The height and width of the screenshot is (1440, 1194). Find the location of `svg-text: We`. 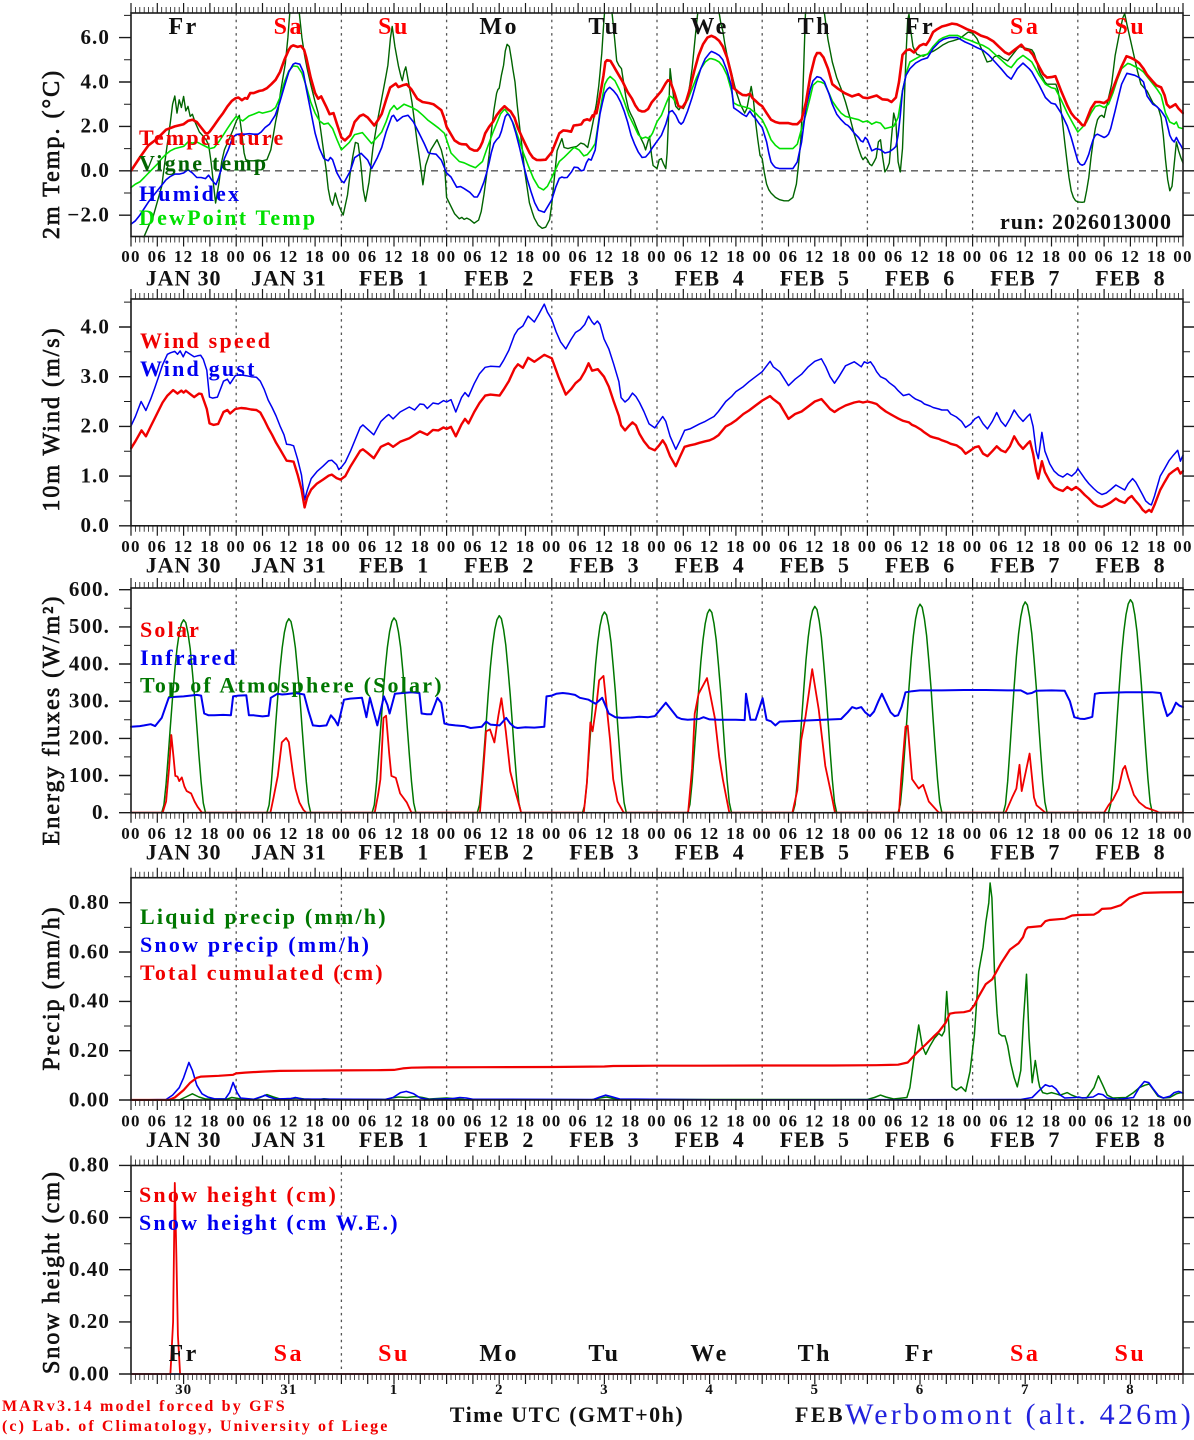

svg-text: We is located at coordinates (709, 27).